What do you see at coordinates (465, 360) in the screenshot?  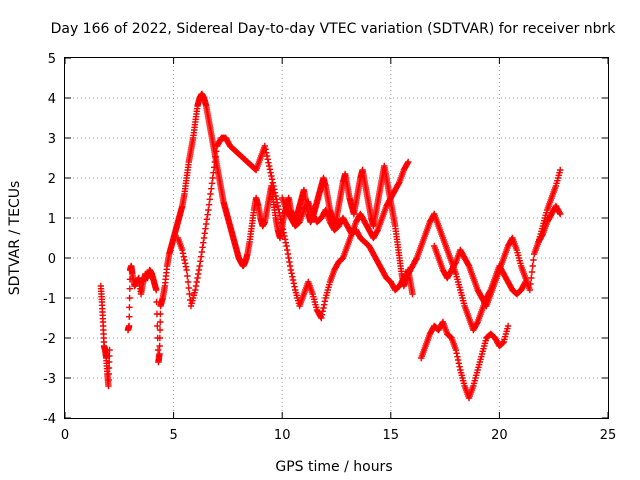 I see `series-track-e` at bounding box center [465, 360].